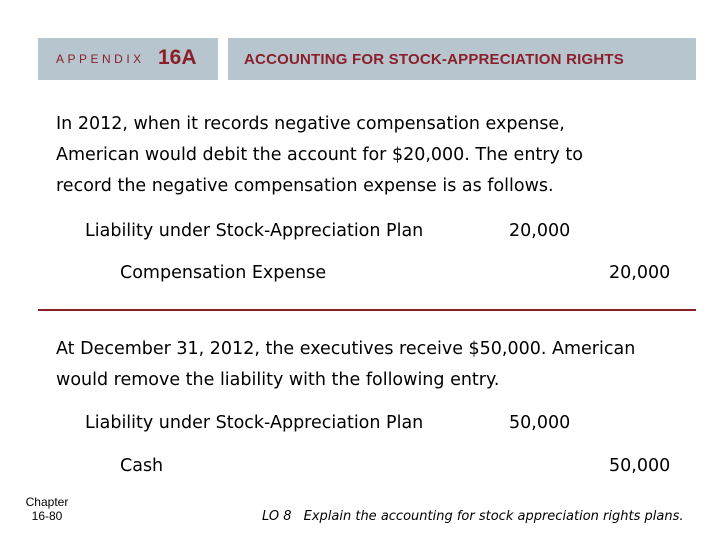 This screenshot has height=540, width=720. Describe the element at coordinates (223, 273) in the screenshot. I see `entry1-credit-account: Compensation Expense` at that location.